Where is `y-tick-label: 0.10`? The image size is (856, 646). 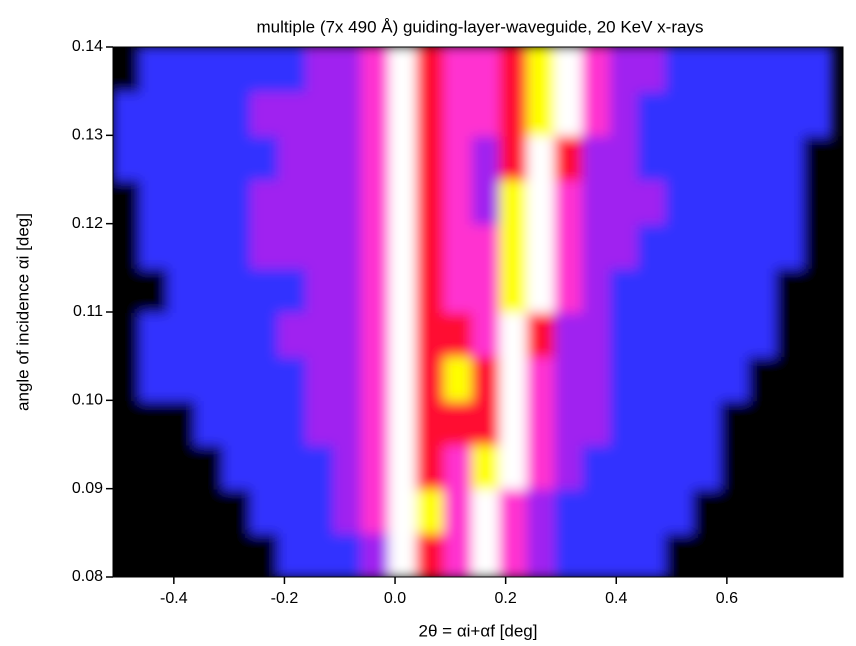
y-tick-label: 0.10 is located at coordinates (87, 400).